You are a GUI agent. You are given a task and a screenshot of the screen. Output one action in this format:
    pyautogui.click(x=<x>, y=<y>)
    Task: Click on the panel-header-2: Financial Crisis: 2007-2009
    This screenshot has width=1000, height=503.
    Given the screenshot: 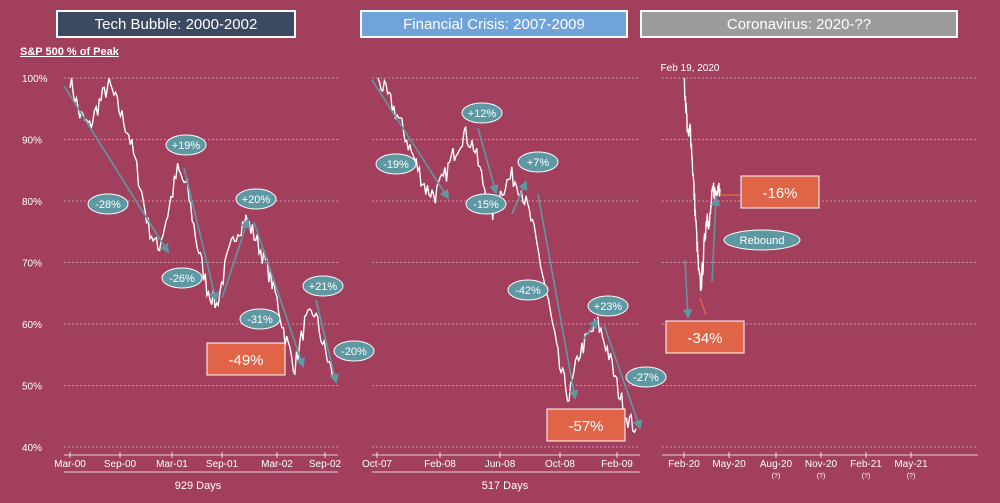 What is the action you would take?
    pyautogui.click(x=494, y=24)
    